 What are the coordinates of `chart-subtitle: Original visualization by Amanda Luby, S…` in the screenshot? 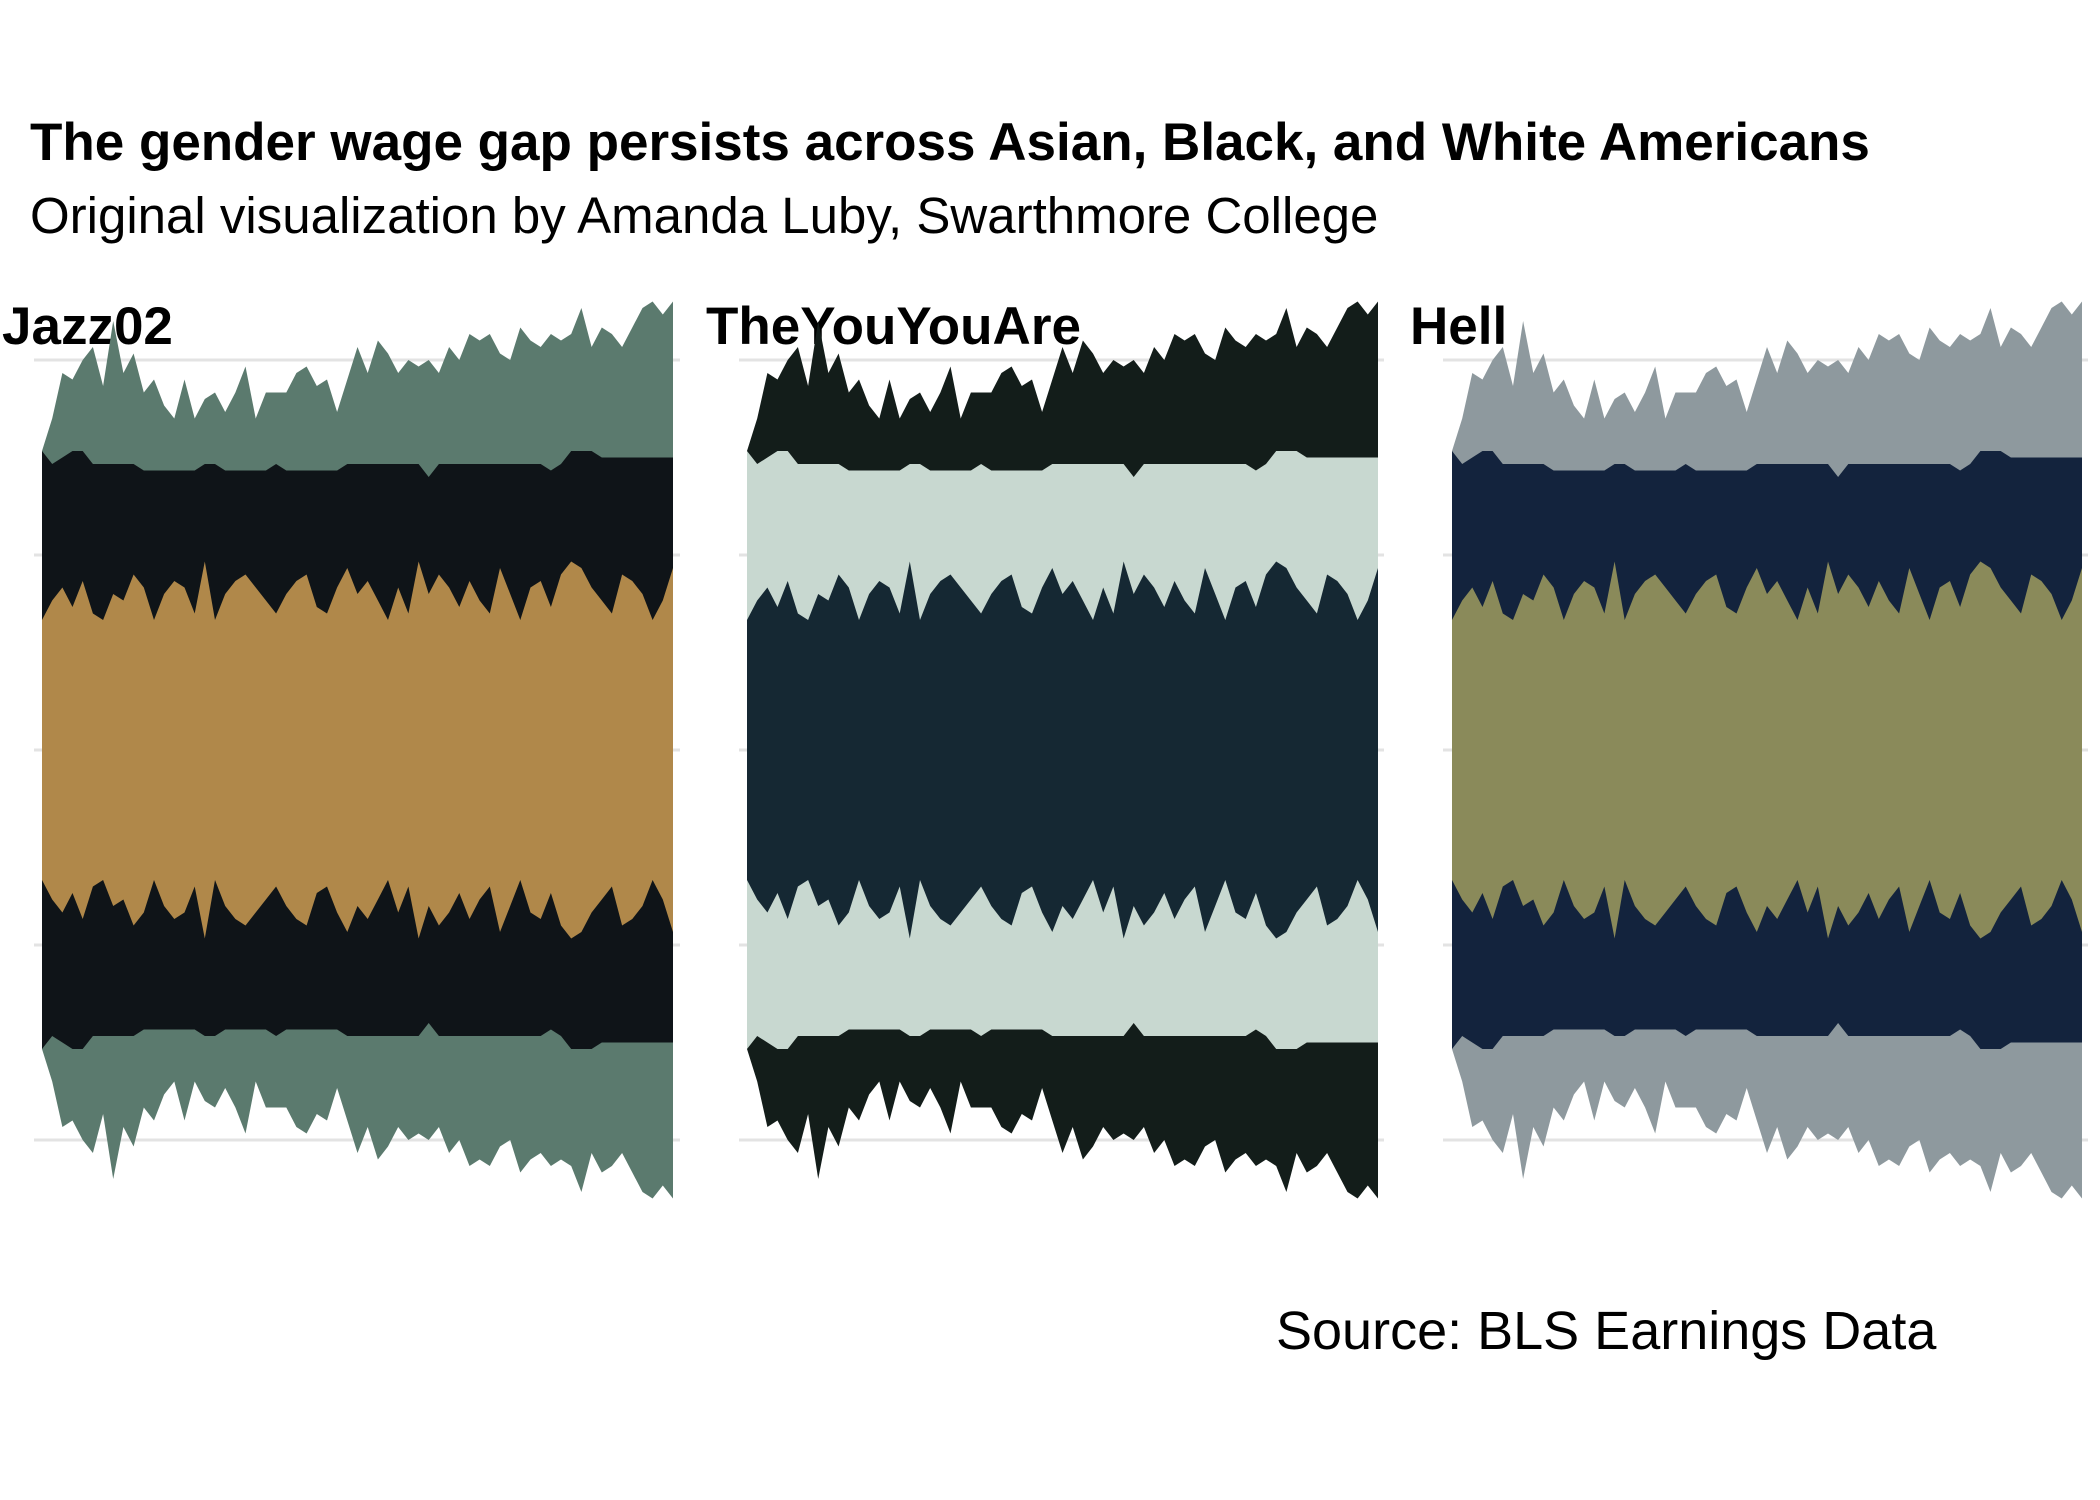 It's located at (704, 215).